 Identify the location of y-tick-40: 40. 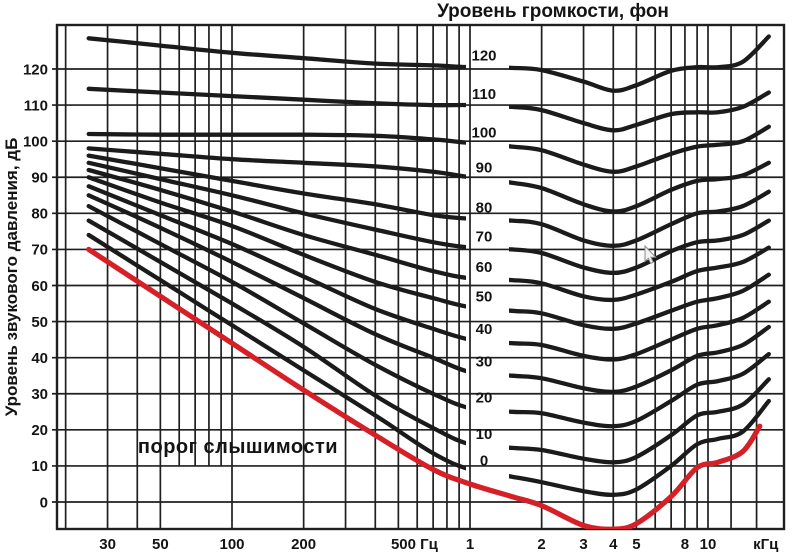
(39, 358).